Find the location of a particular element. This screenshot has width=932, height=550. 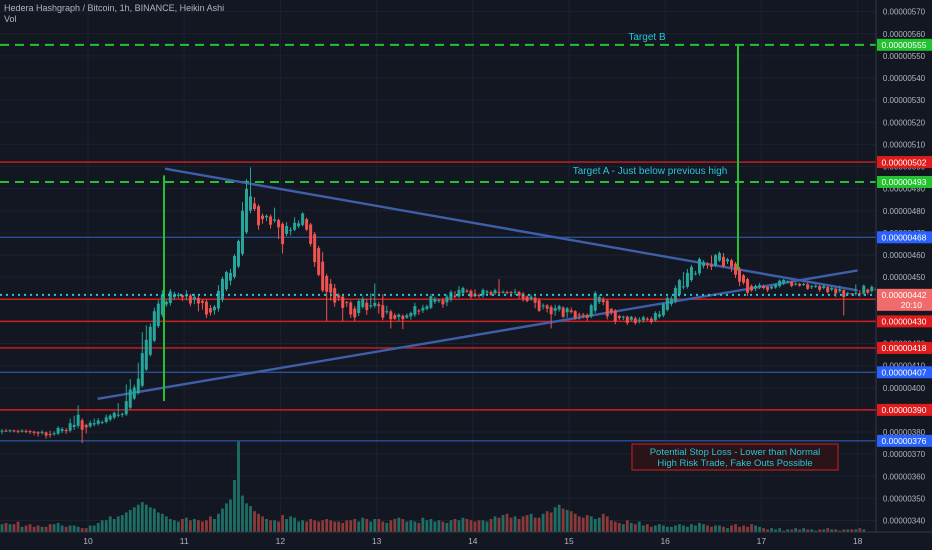

volume-indicator-label: Vol is located at coordinates (10, 19).